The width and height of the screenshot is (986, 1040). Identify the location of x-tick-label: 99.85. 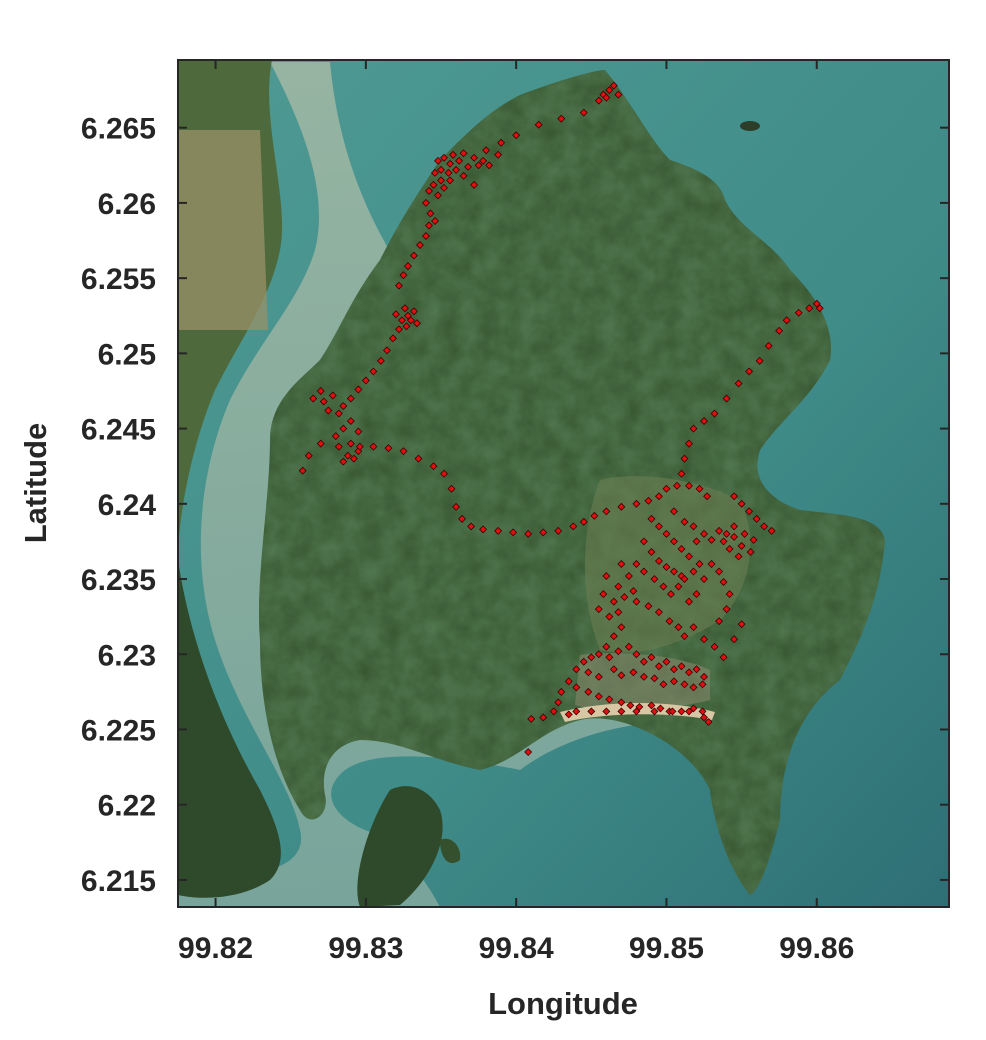
(666, 948).